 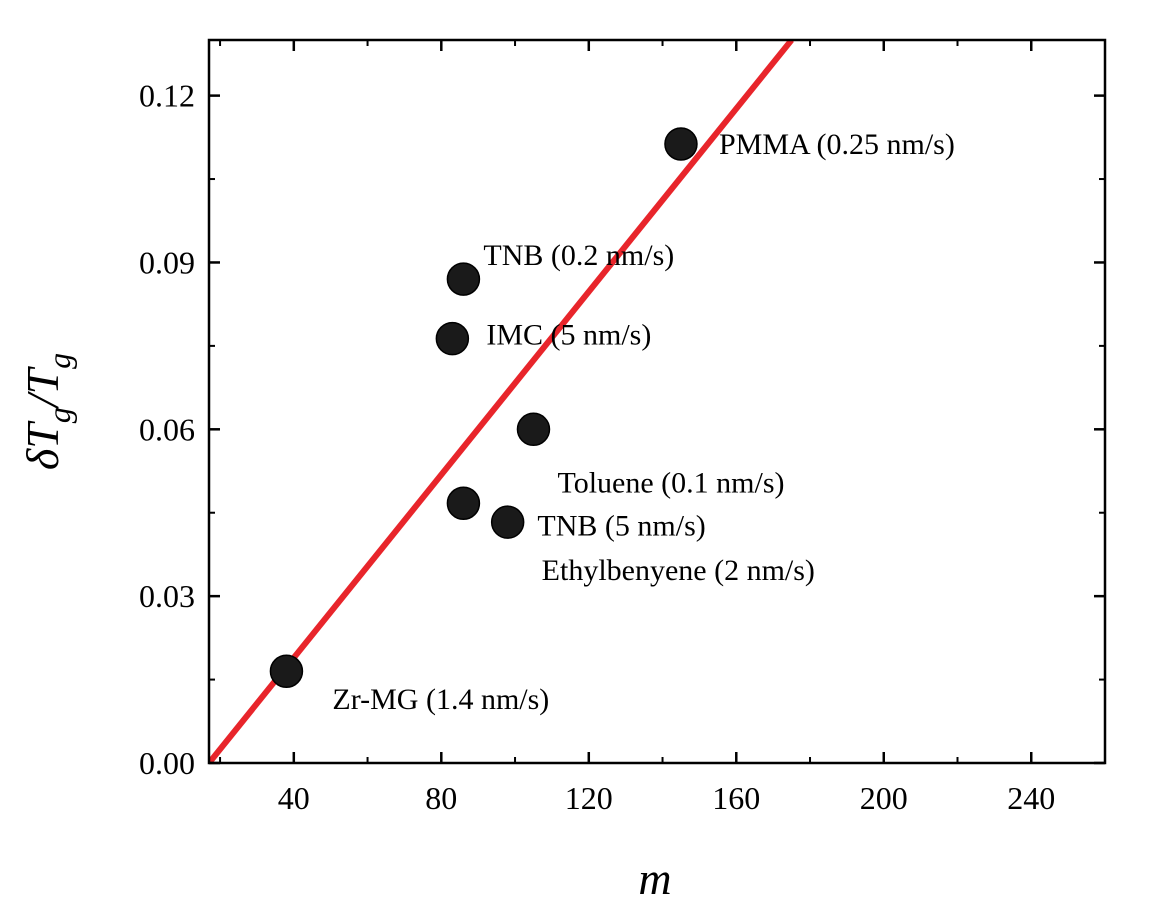 I want to click on y-tick-label: 0.12, so click(x=167, y=96).